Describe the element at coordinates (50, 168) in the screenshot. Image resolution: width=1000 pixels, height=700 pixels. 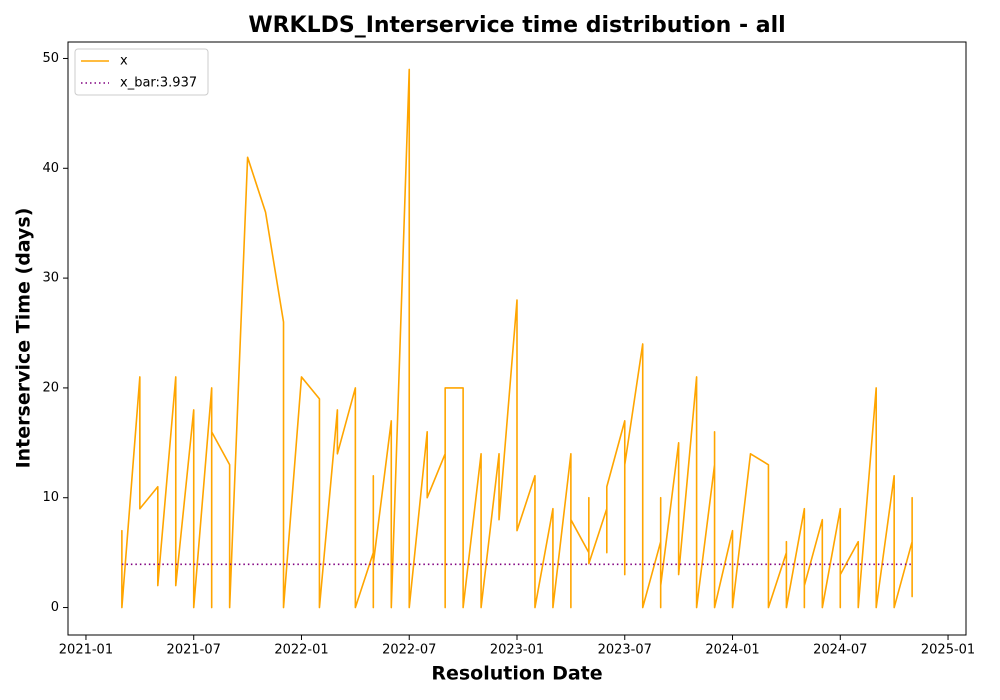
I see `y-tick-label: 40` at that location.